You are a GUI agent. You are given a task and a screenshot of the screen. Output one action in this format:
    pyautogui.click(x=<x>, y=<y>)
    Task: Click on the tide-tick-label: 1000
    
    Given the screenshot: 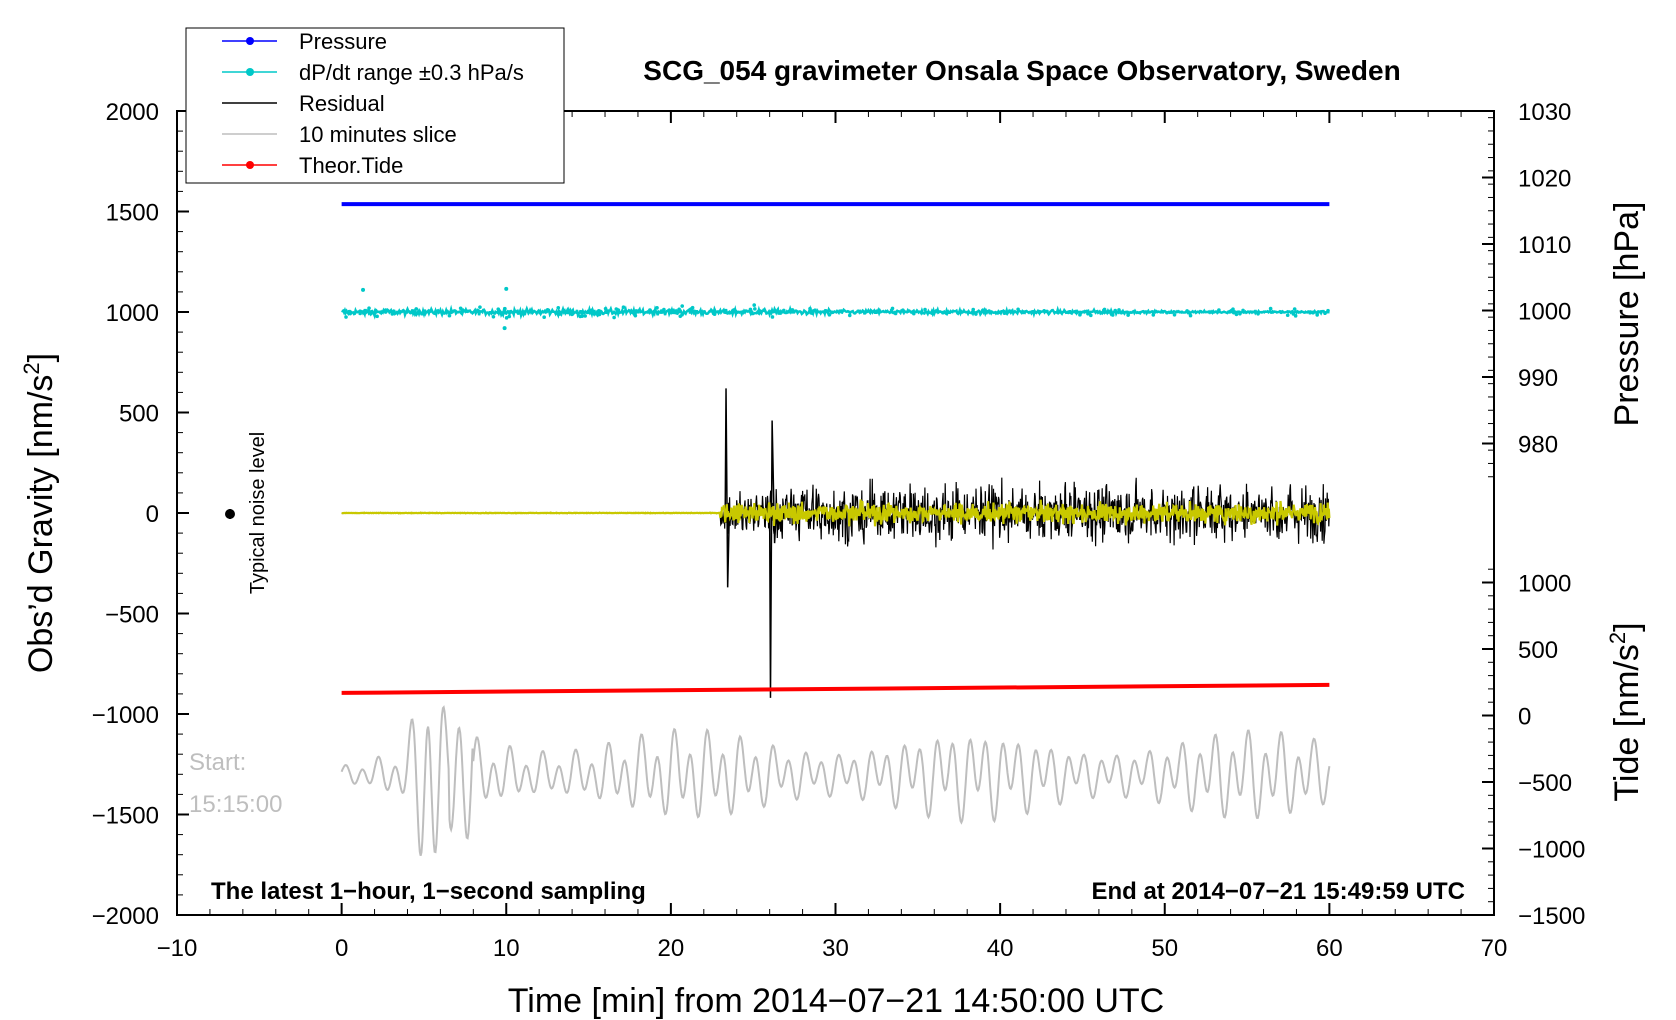 What is the action you would take?
    pyautogui.click(x=1544, y=584)
    